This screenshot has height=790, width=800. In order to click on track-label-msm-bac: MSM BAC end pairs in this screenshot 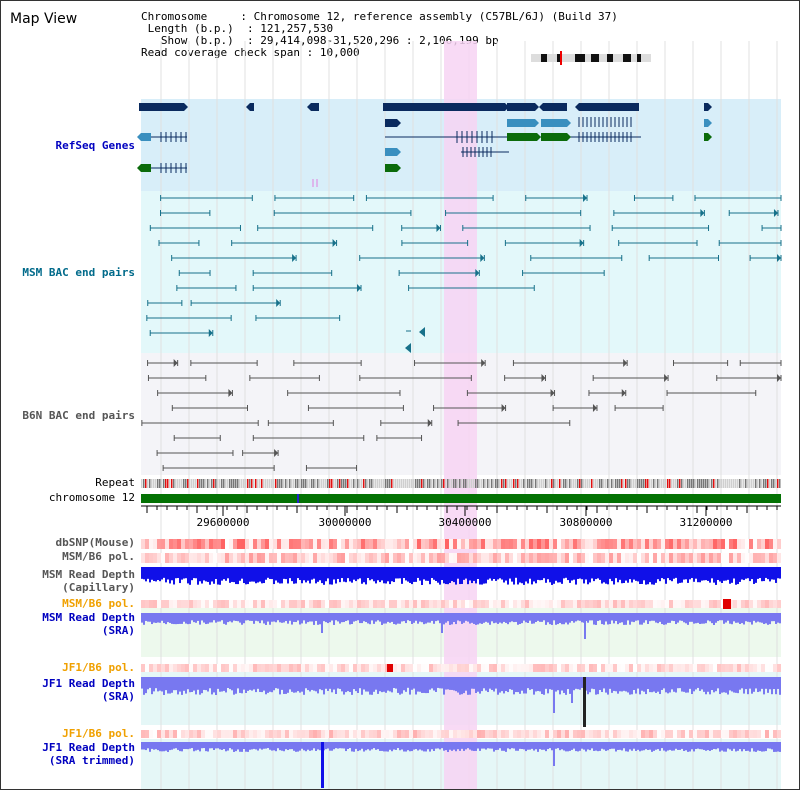, I will do `click(78, 272)`.